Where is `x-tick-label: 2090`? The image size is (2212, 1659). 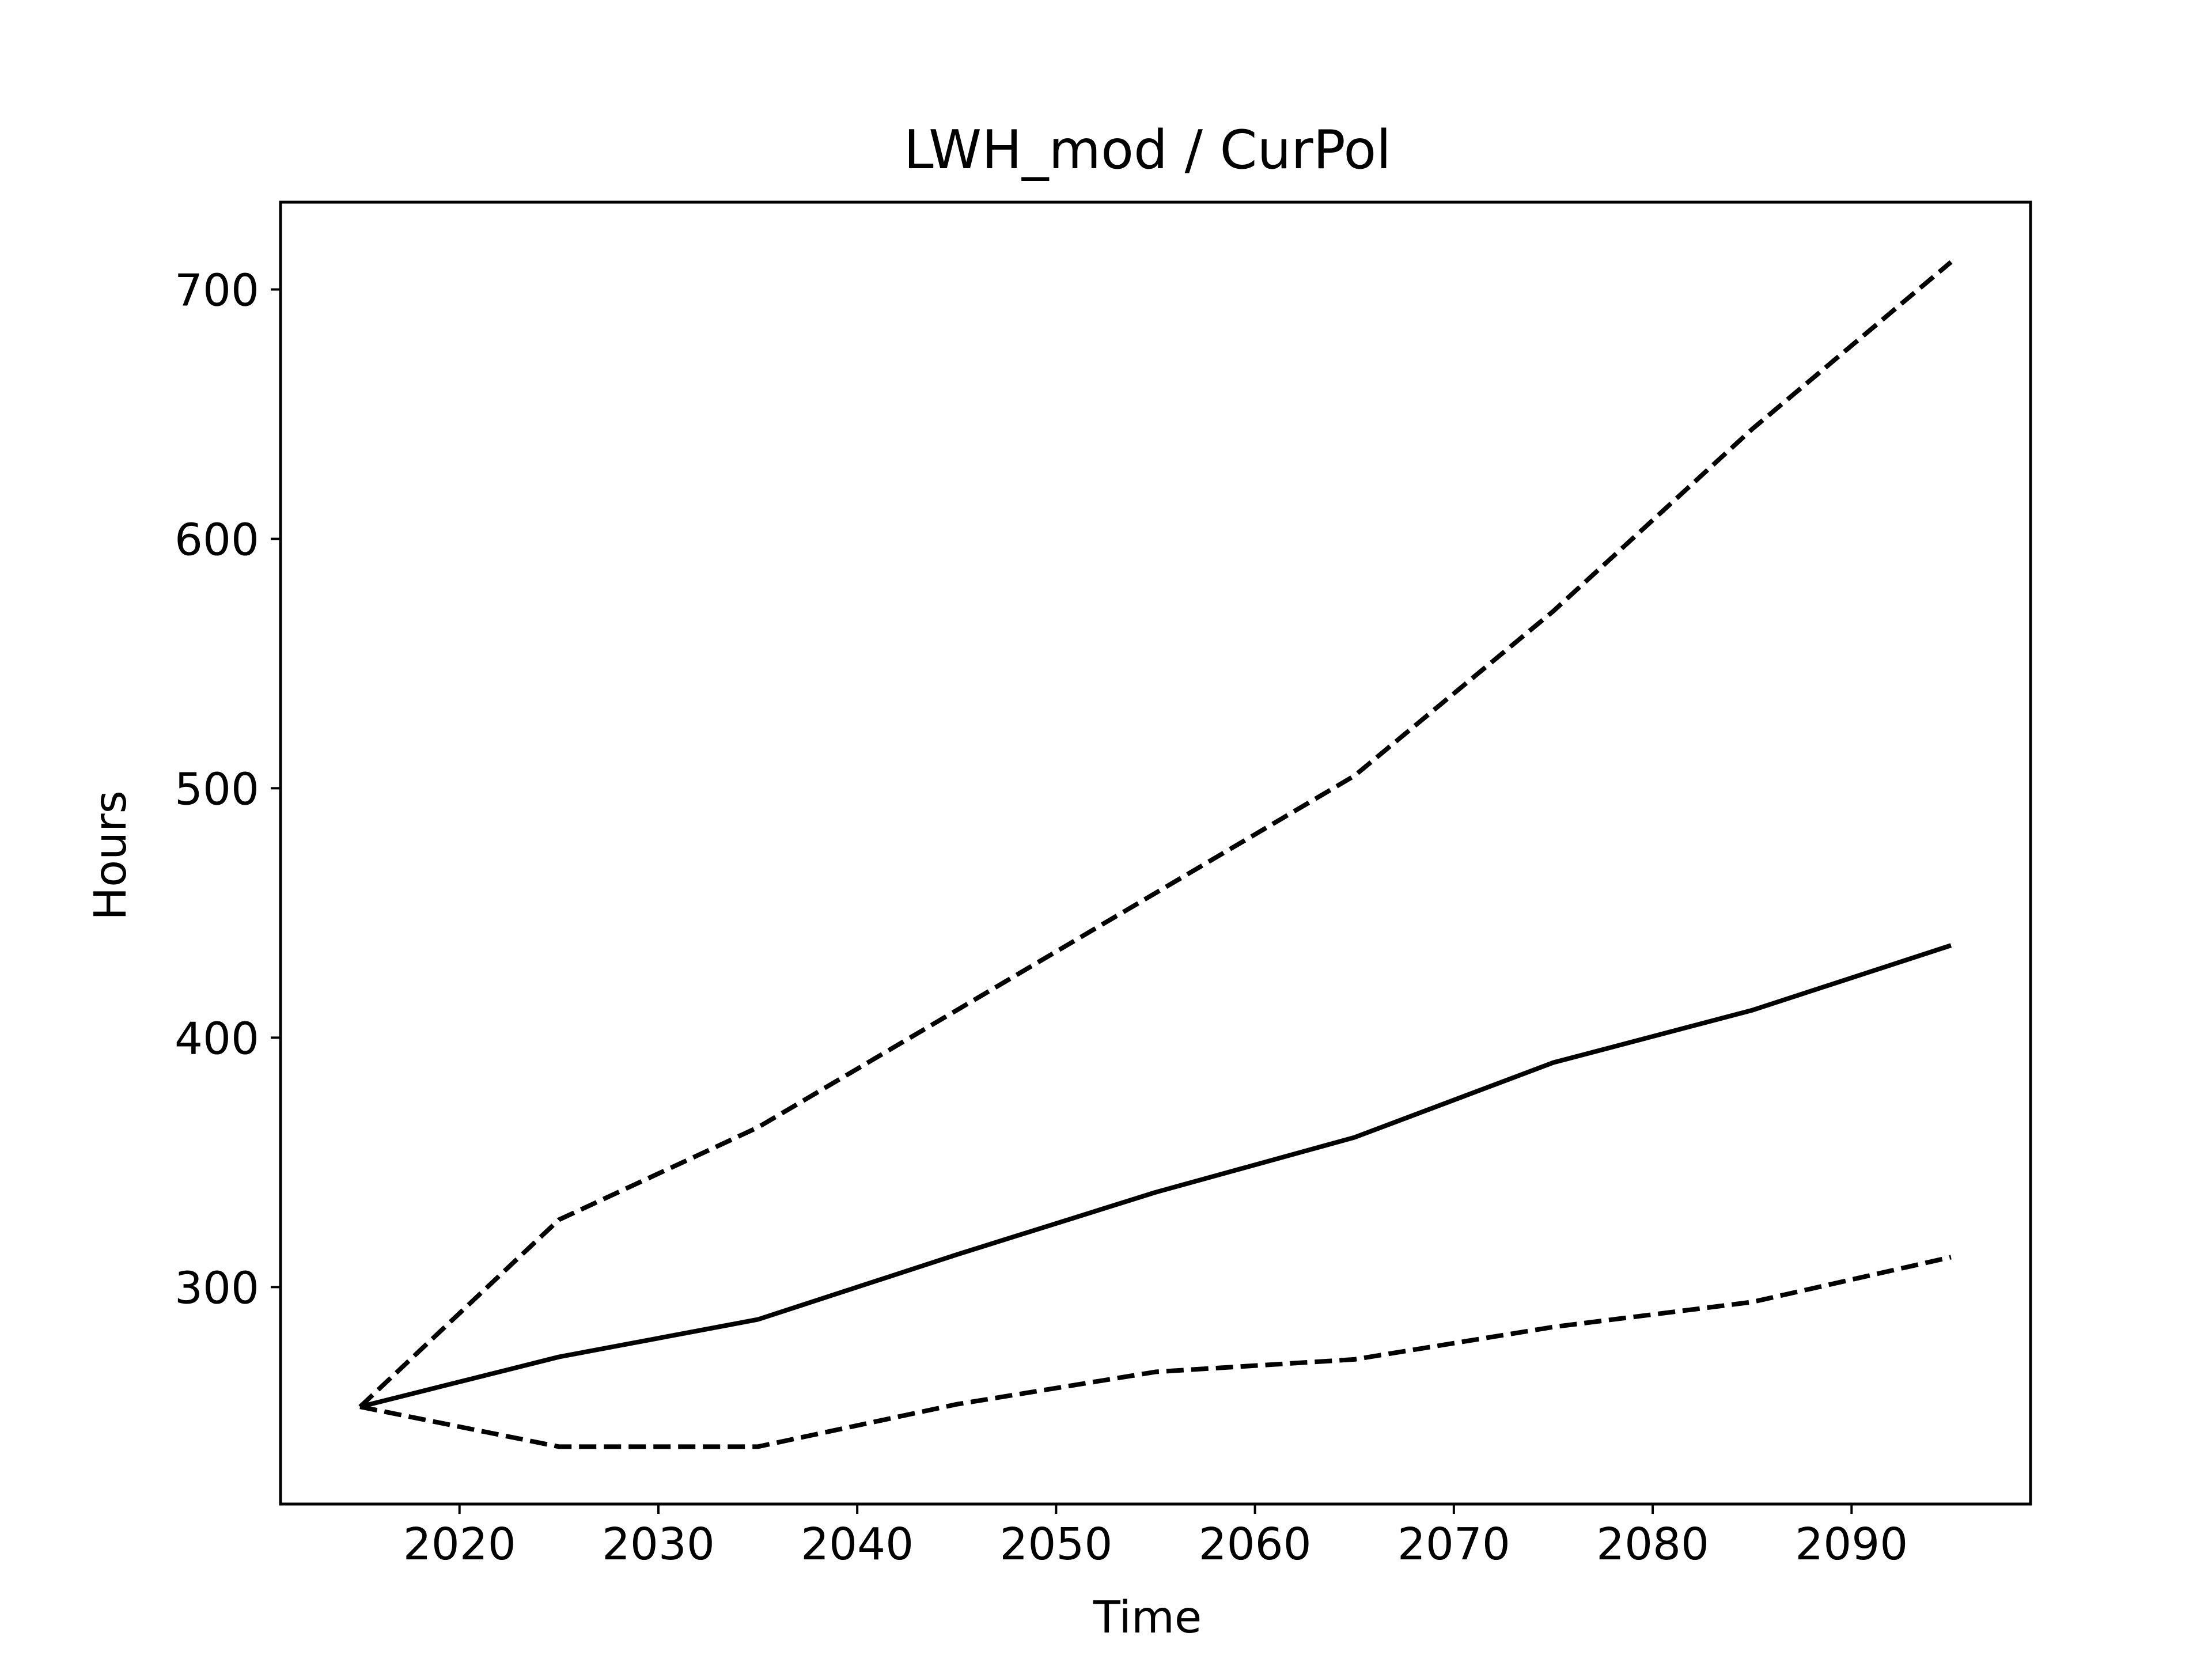 x-tick-label: 2090 is located at coordinates (1851, 1544).